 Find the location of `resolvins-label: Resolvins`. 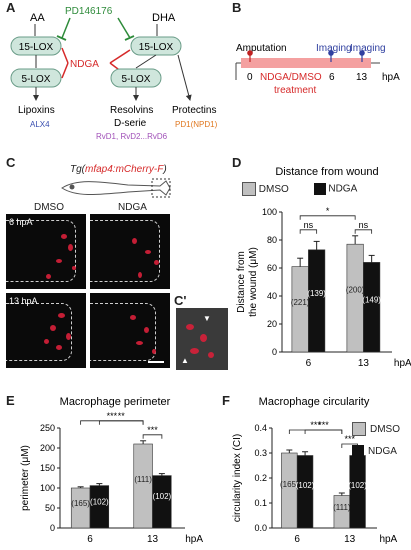

resolvins-label: Resolvins is located at coordinates (131, 110).